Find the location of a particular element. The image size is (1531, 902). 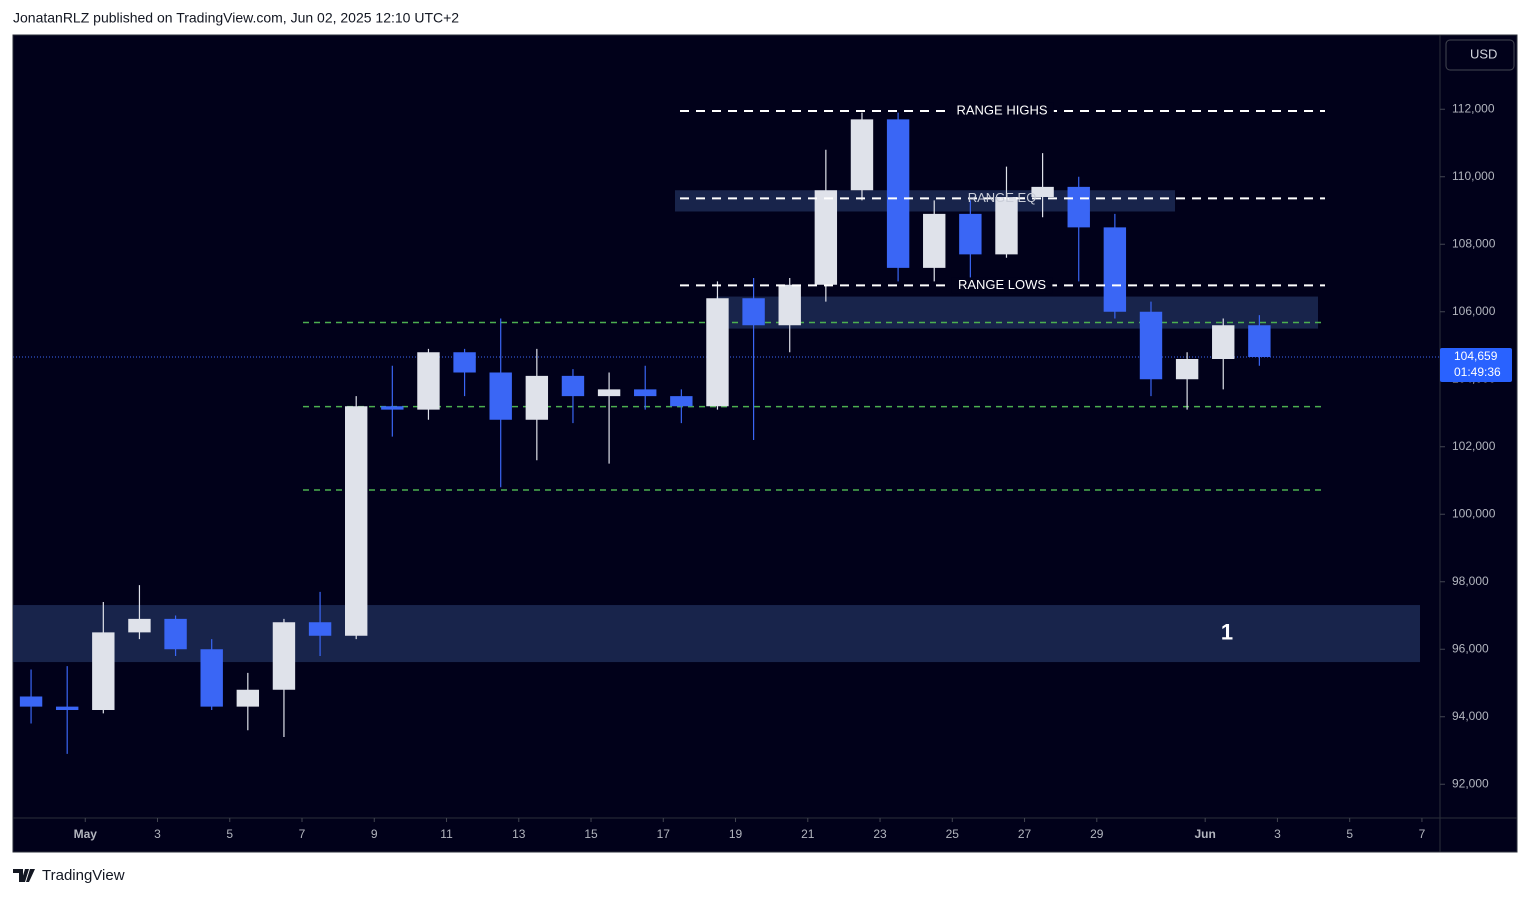

range-label: RANGE LOWS is located at coordinates (1002, 284).